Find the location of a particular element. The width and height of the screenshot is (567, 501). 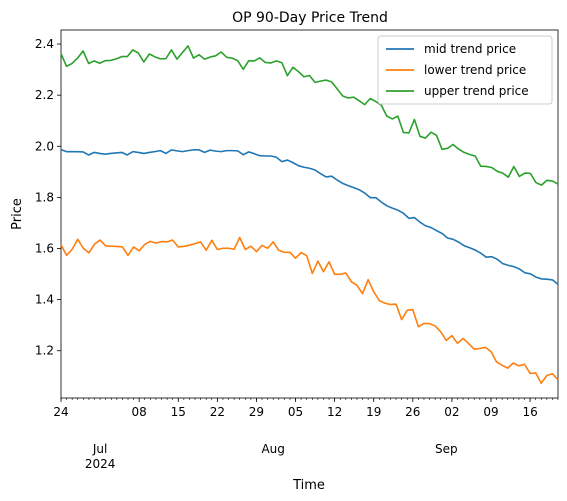

x-month-label: Sep is located at coordinates (446, 449).